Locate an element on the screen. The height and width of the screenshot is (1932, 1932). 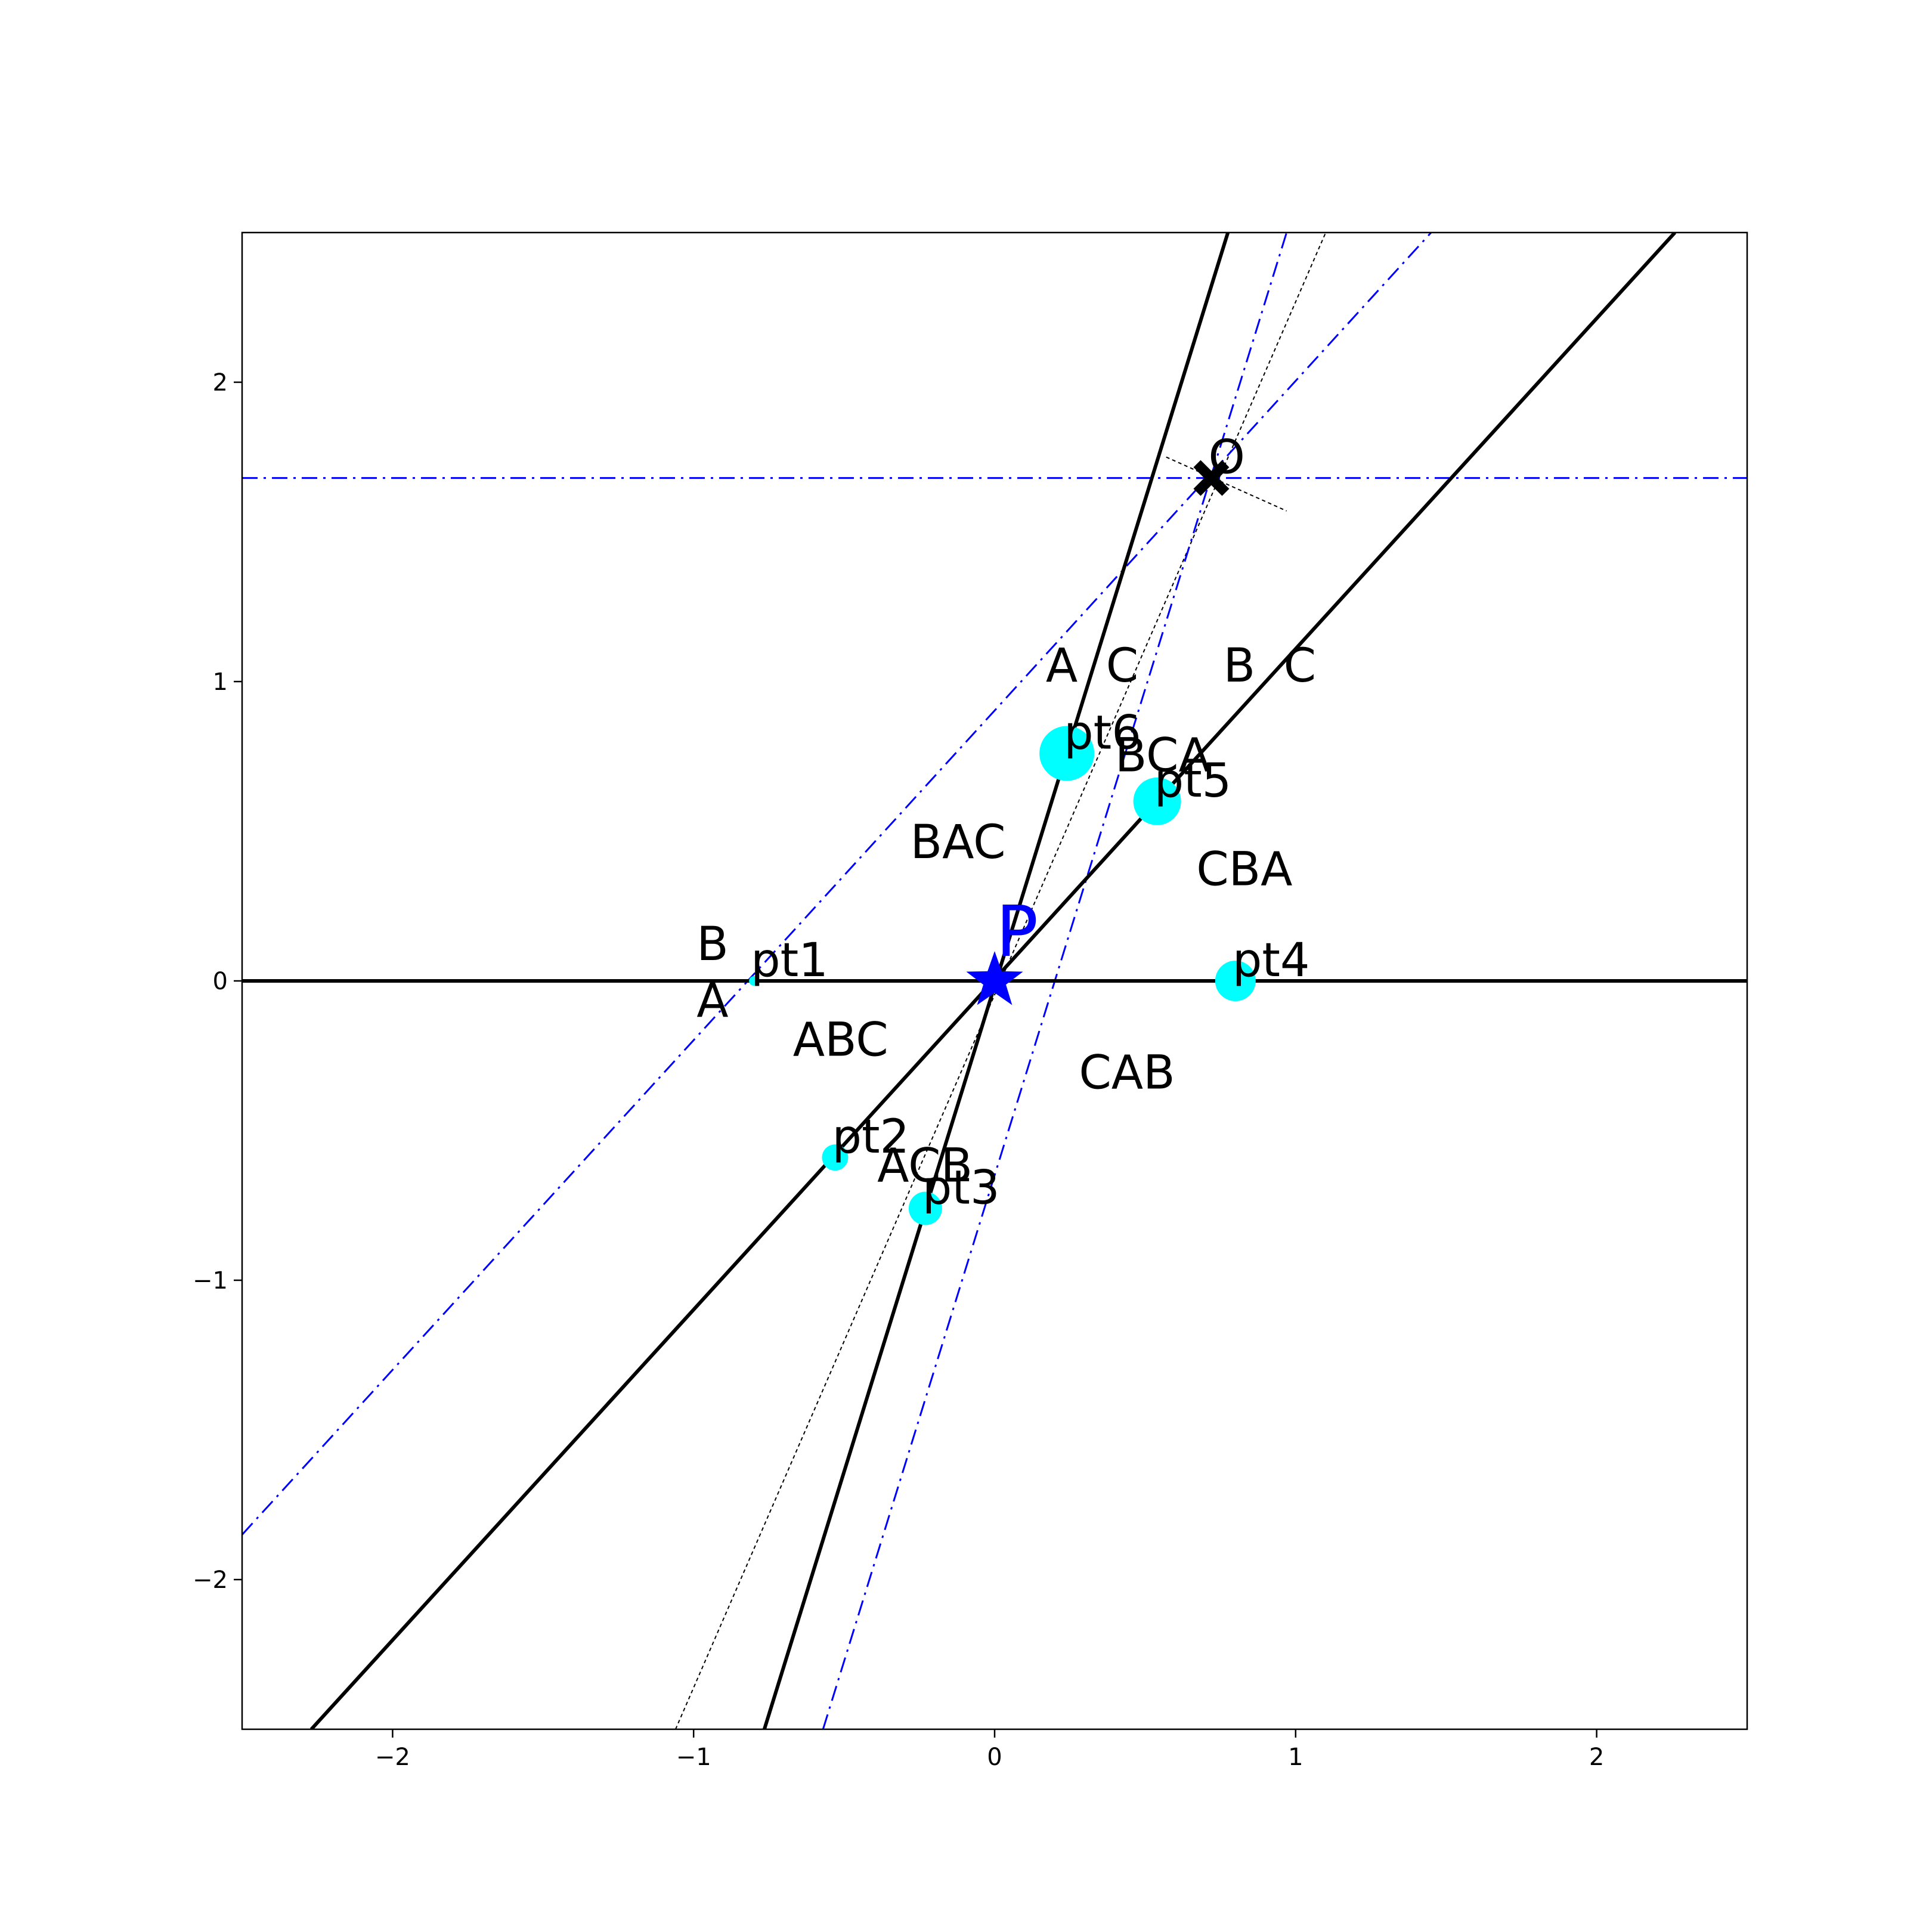
dotted-line-short-through-O is located at coordinates (1226, 484).